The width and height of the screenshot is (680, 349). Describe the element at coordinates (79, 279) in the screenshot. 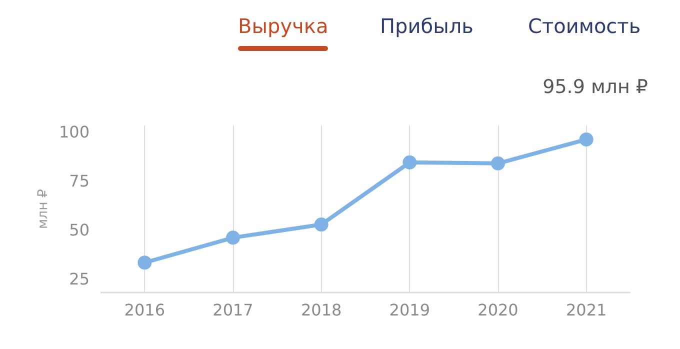

I see `y-tick-label: 25` at that location.